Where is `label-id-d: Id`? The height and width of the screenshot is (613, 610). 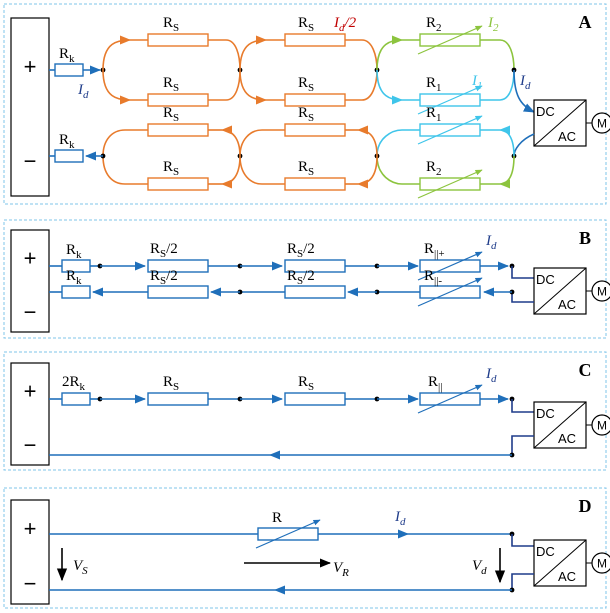
label-id-d: Id is located at coordinates (400, 518).